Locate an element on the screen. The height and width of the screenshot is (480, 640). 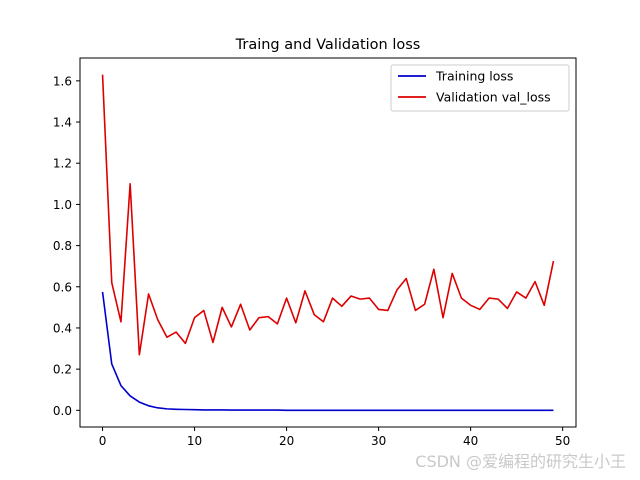
x-axis: 0 10 20 30 40 50 is located at coordinates (334, 437).